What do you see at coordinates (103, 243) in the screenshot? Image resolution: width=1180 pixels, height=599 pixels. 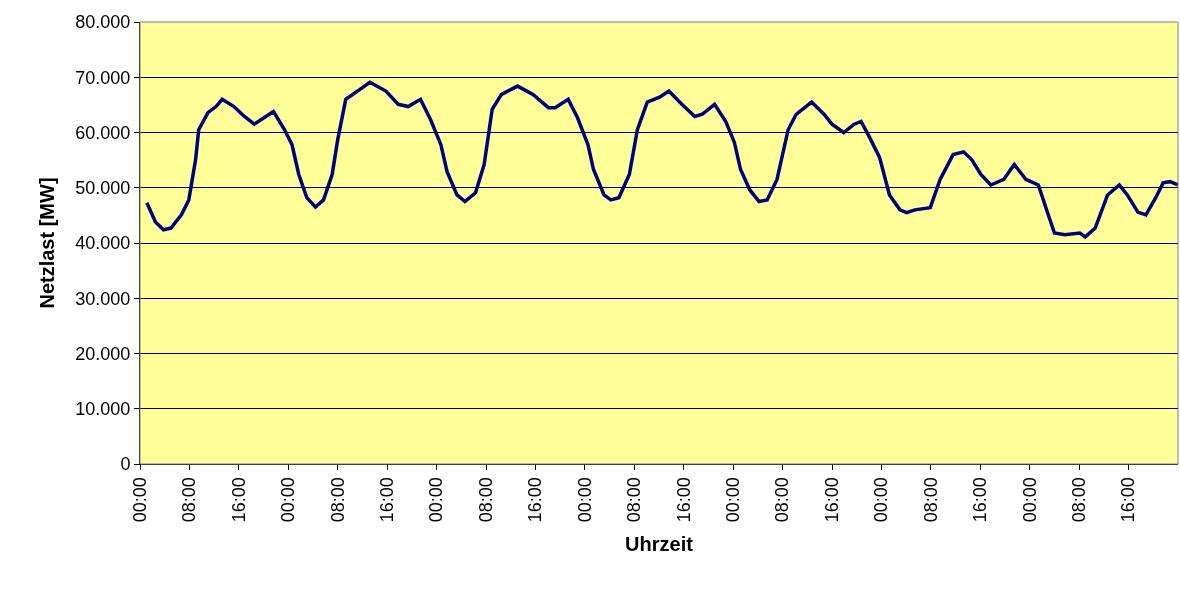 I see `y-tick-label: 40.000` at bounding box center [103, 243].